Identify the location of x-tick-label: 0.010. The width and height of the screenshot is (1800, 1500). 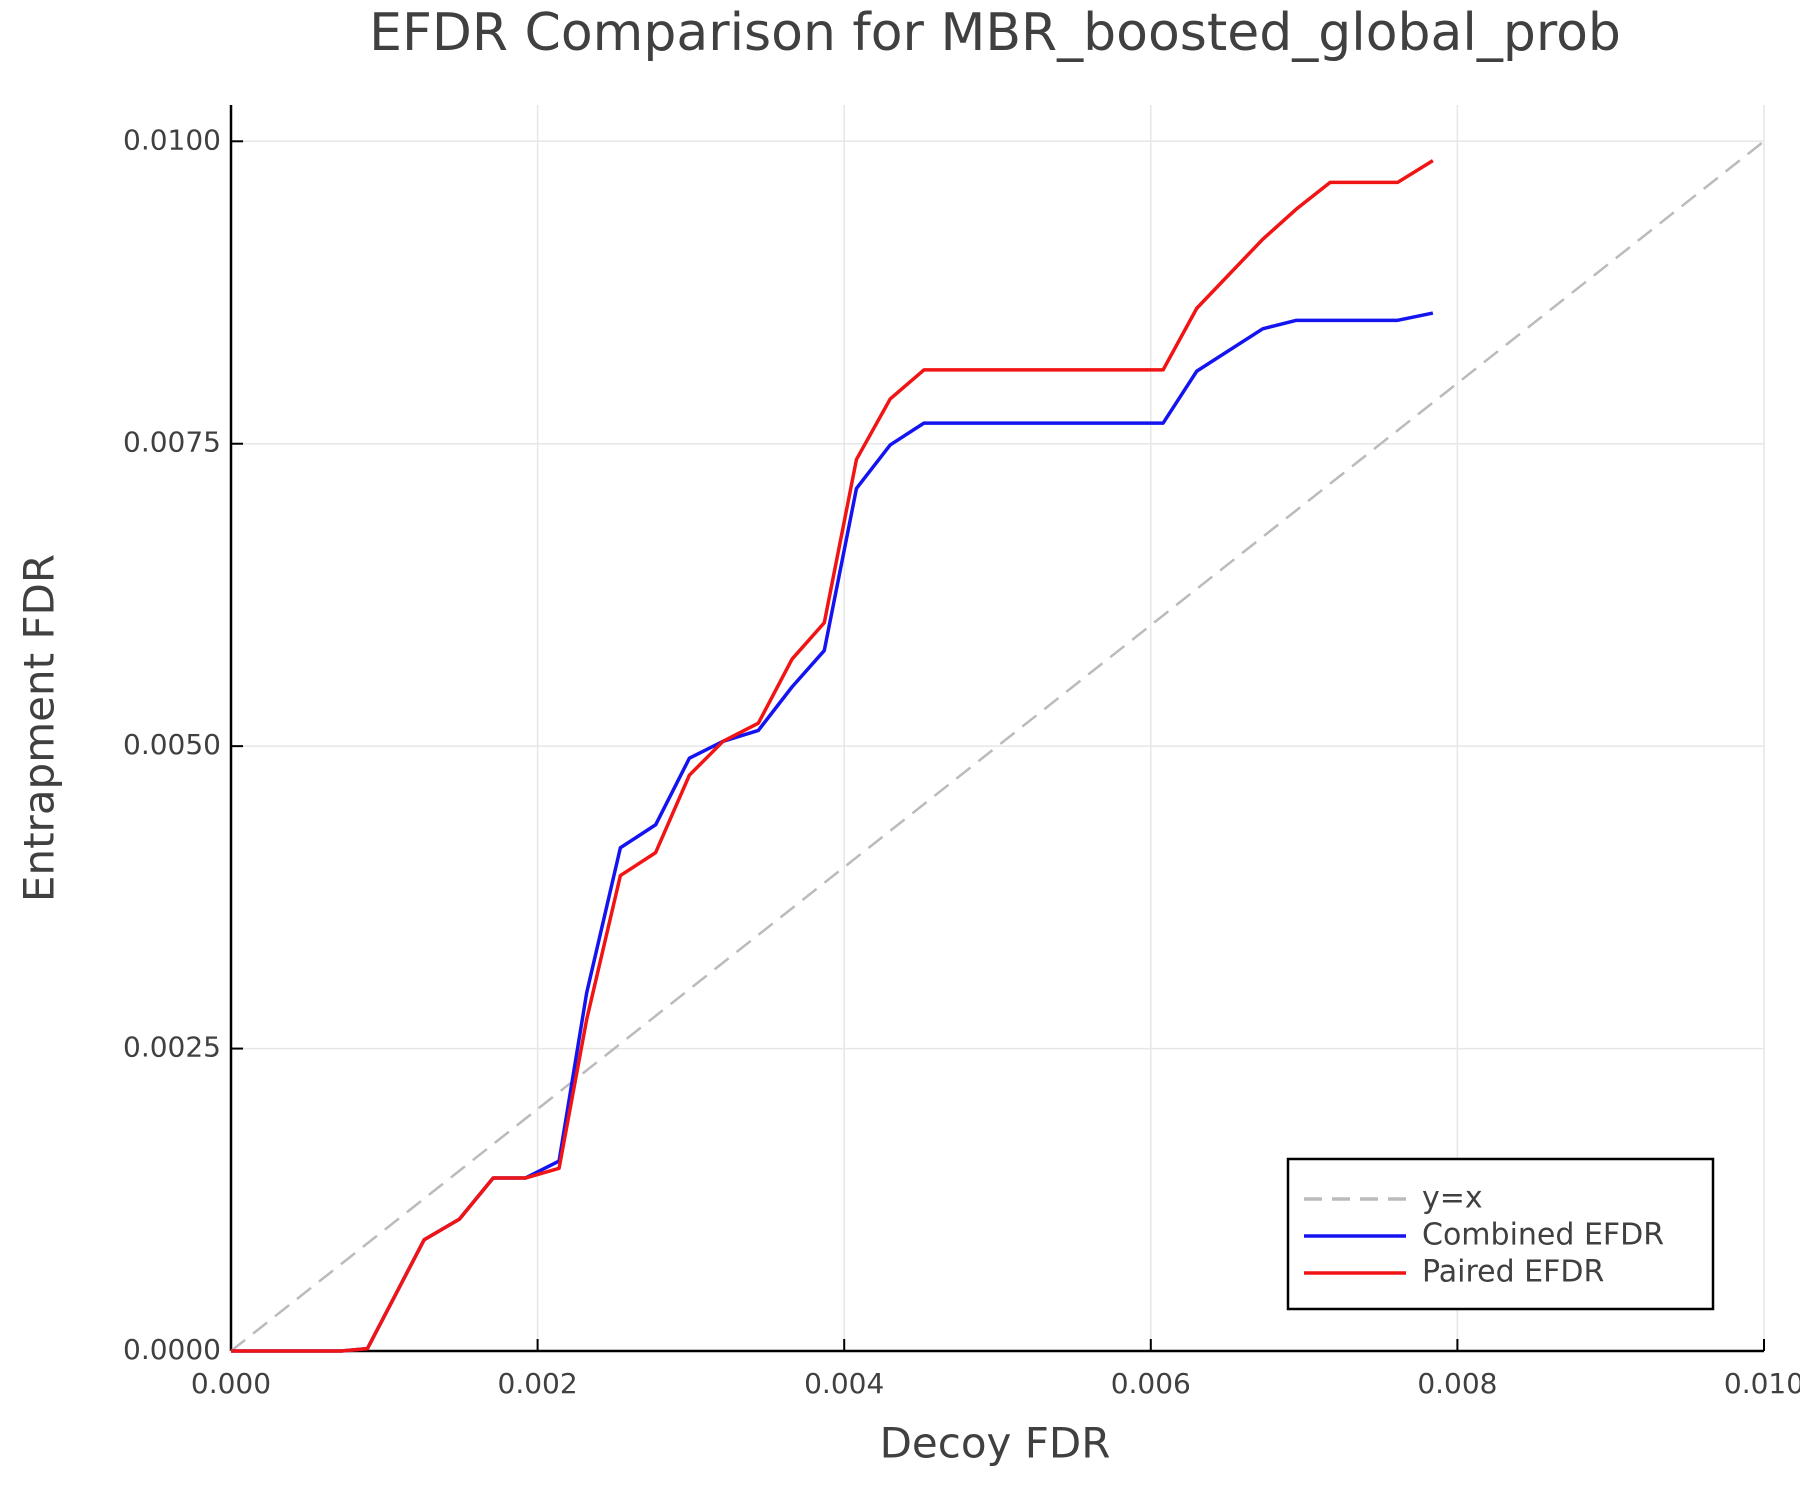
(1762, 1383).